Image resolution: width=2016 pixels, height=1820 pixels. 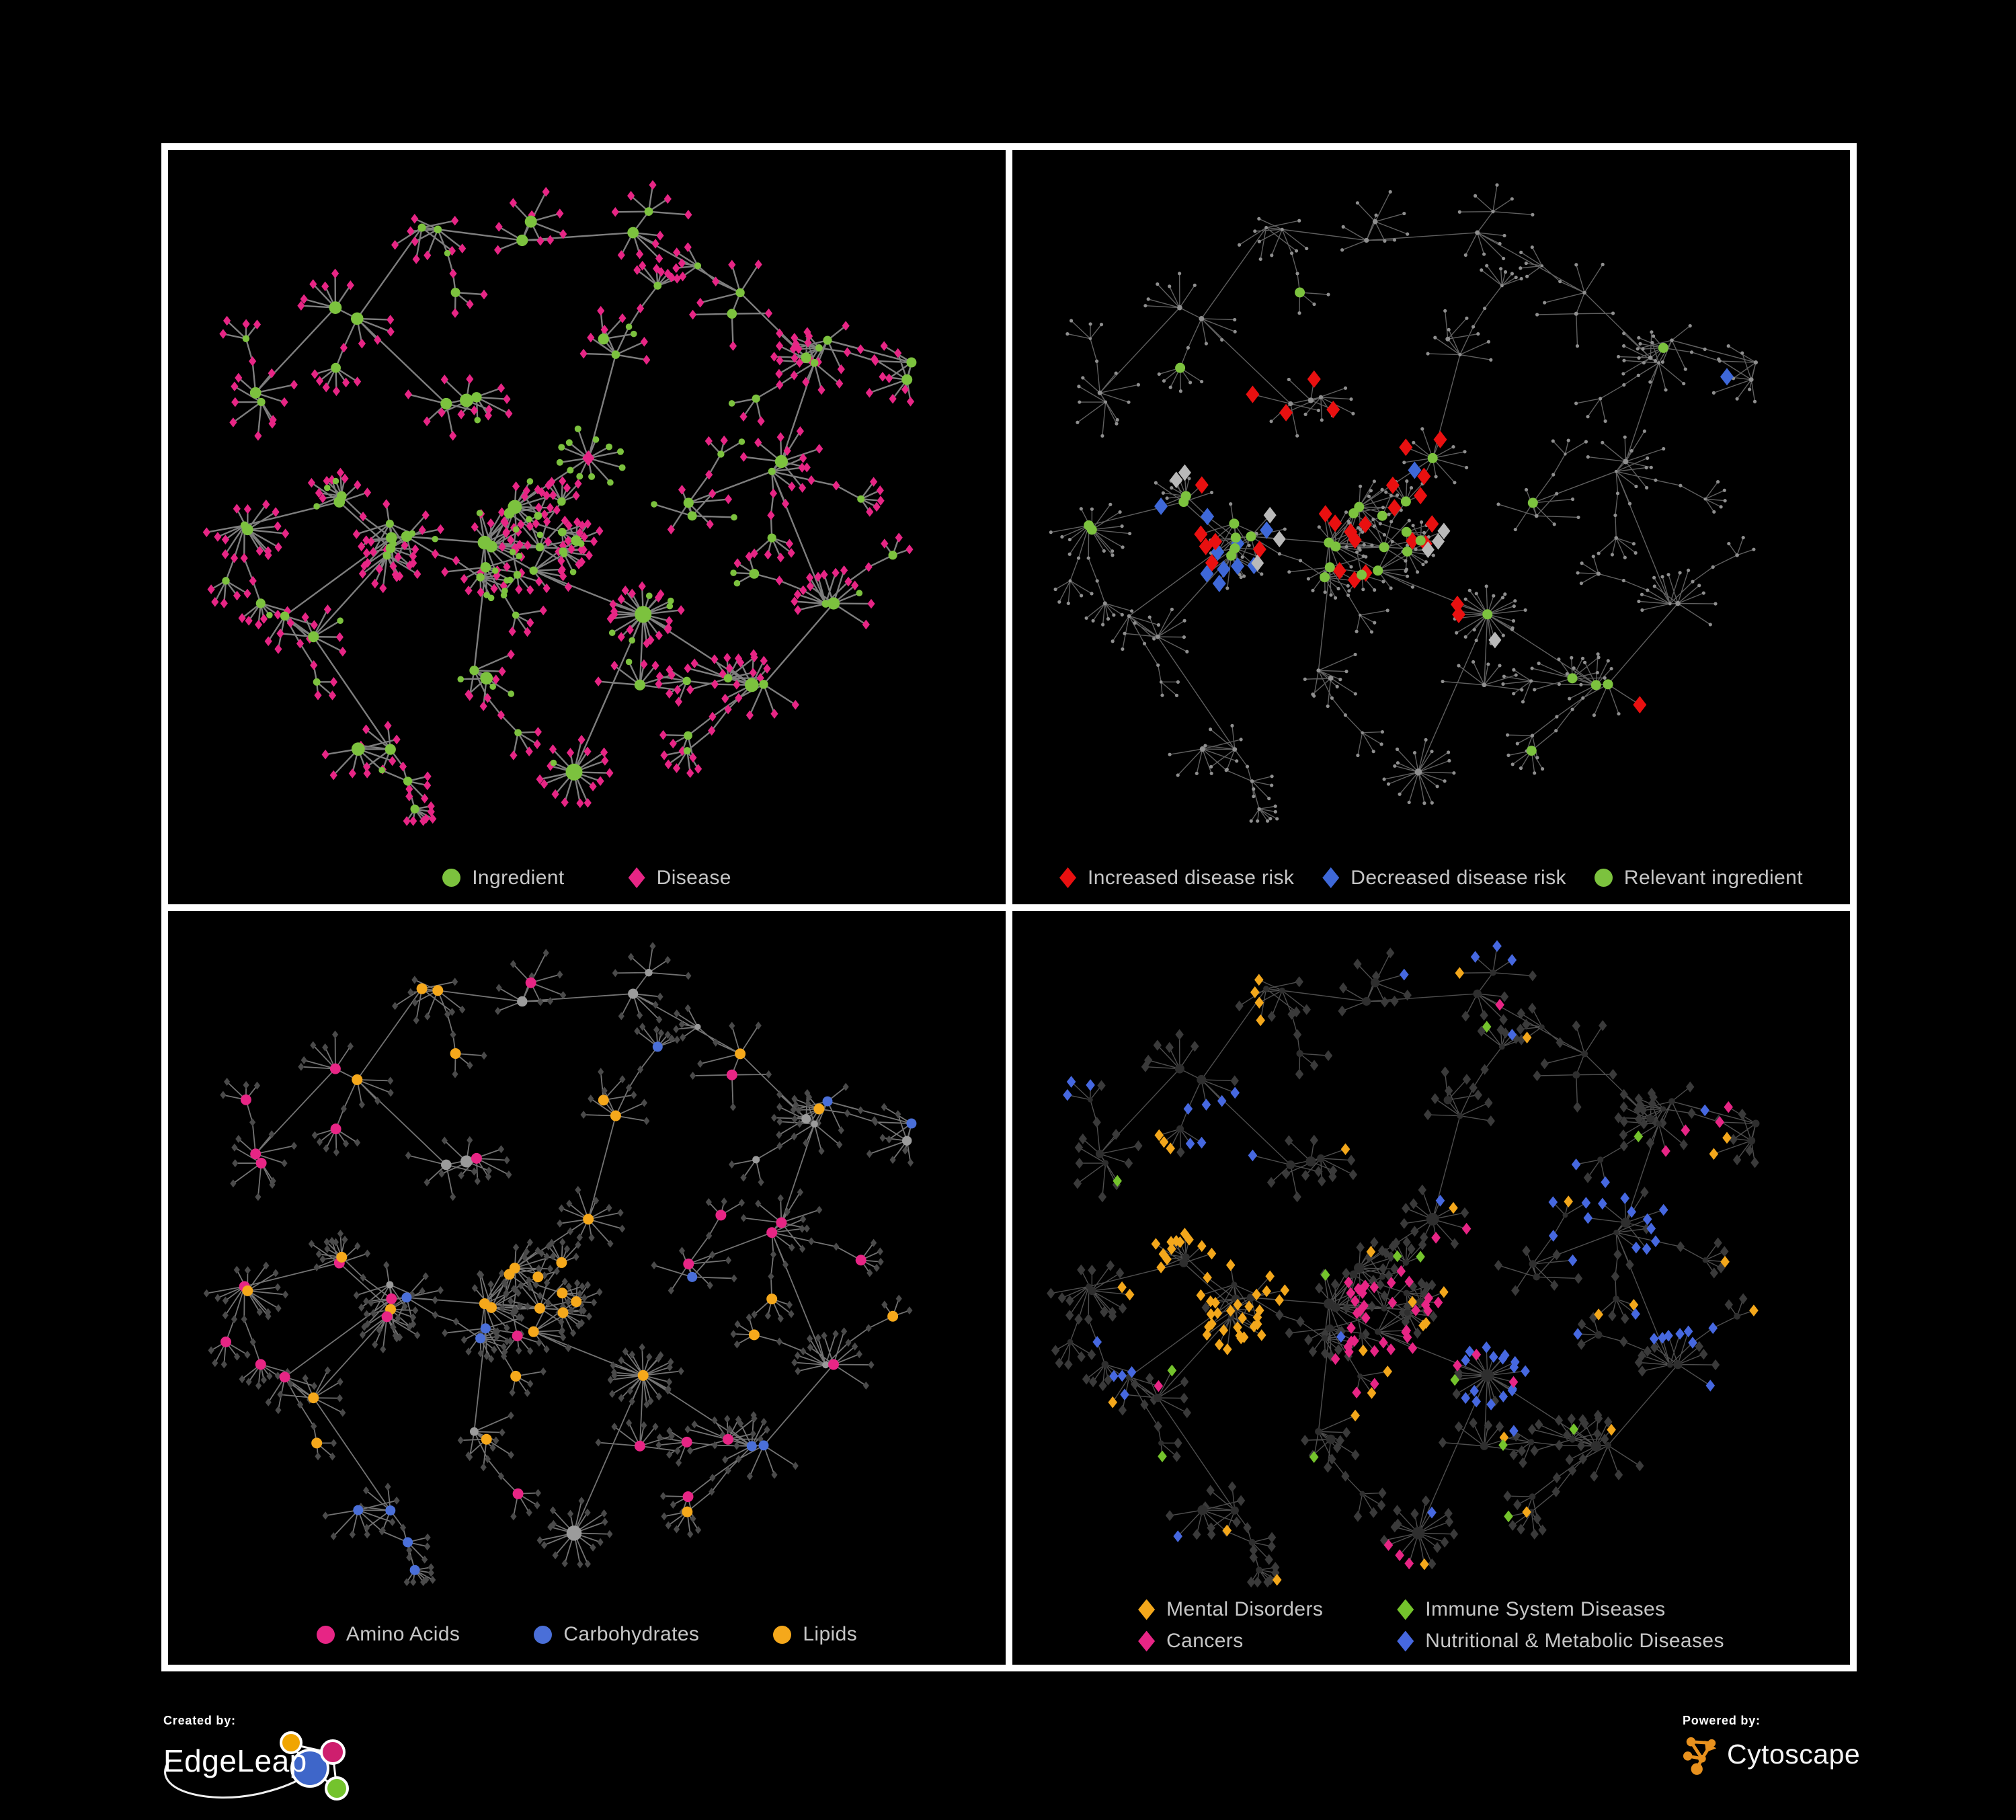 I want to click on edgeleap-wordmark: EdgeLeap, so click(x=235, y=1760).